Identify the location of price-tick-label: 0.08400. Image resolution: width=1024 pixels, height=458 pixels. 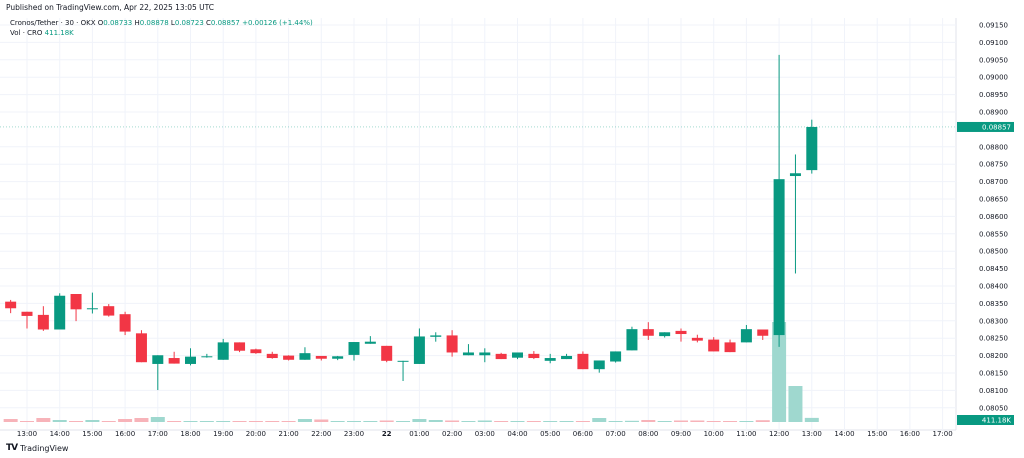
(993, 287).